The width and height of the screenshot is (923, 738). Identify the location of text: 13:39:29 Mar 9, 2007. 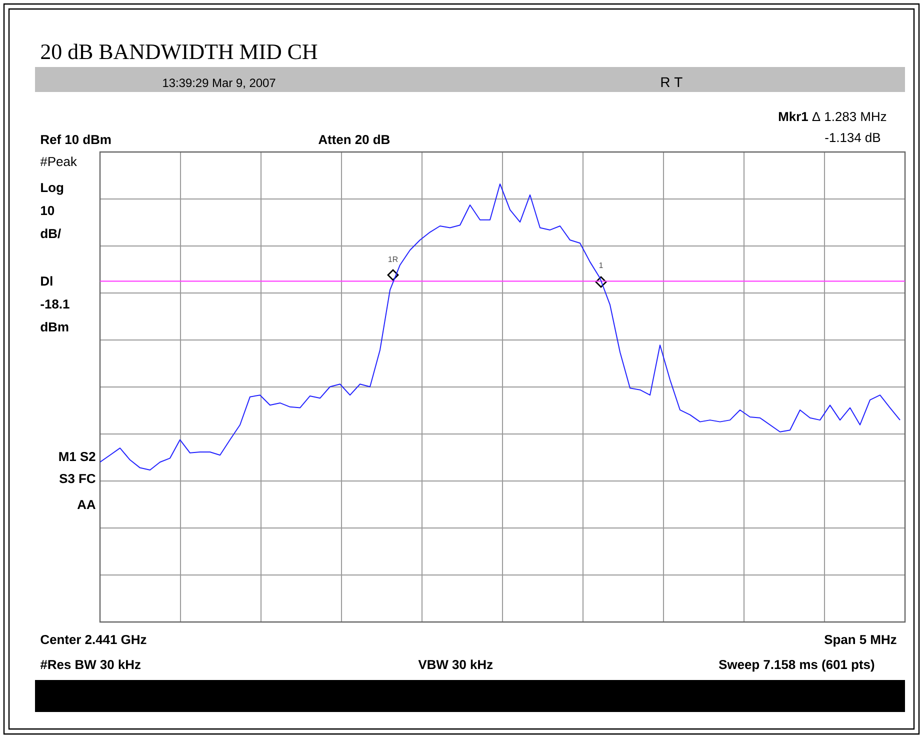
(219, 83).